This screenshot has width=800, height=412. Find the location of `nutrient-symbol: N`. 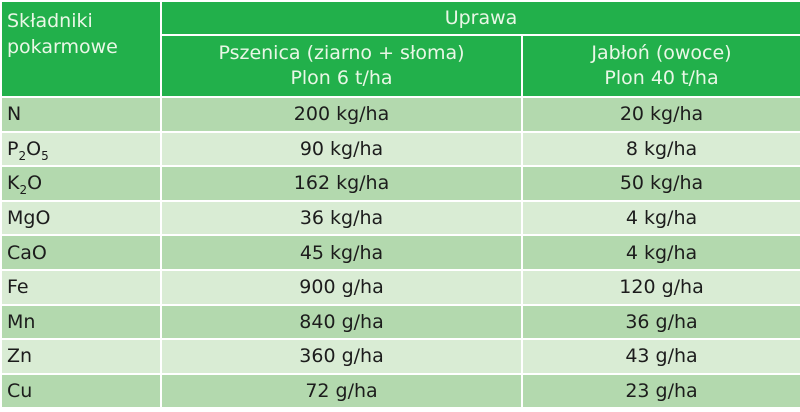

nutrient-symbol: N is located at coordinates (14, 114).